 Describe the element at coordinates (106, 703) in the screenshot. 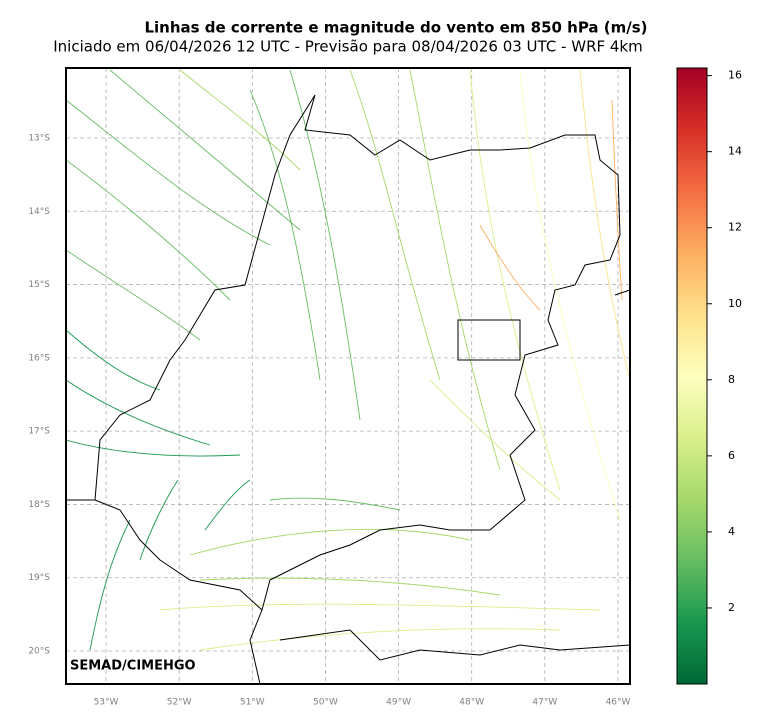

I see `x-tick-label: 53°W` at that location.